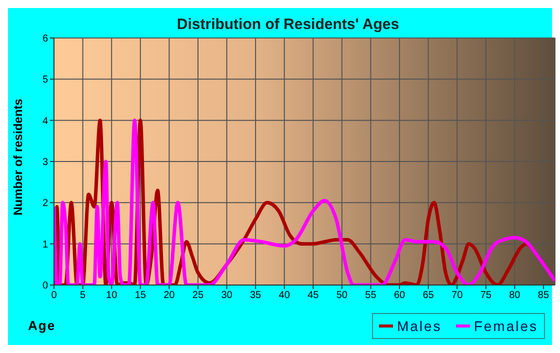  I want to click on legend-label: Females, so click(505, 326).